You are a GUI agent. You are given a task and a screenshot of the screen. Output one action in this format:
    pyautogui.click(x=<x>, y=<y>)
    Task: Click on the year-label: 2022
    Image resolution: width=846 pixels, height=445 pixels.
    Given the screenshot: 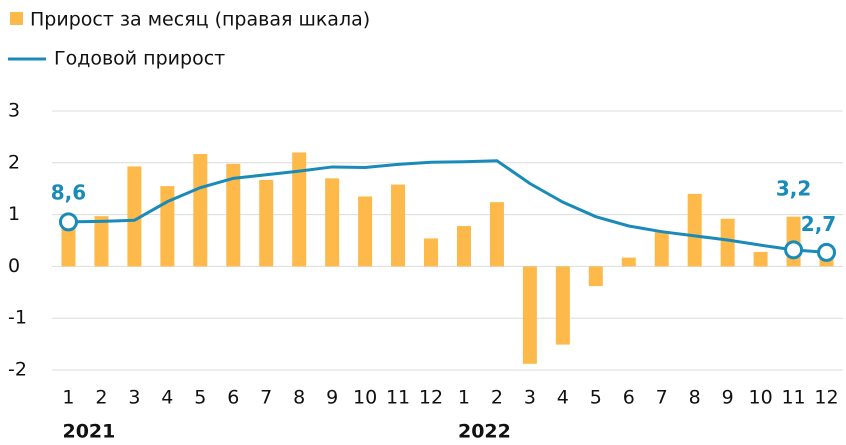 What is the action you would take?
    pyautogui.click(x=484, y=431)
    